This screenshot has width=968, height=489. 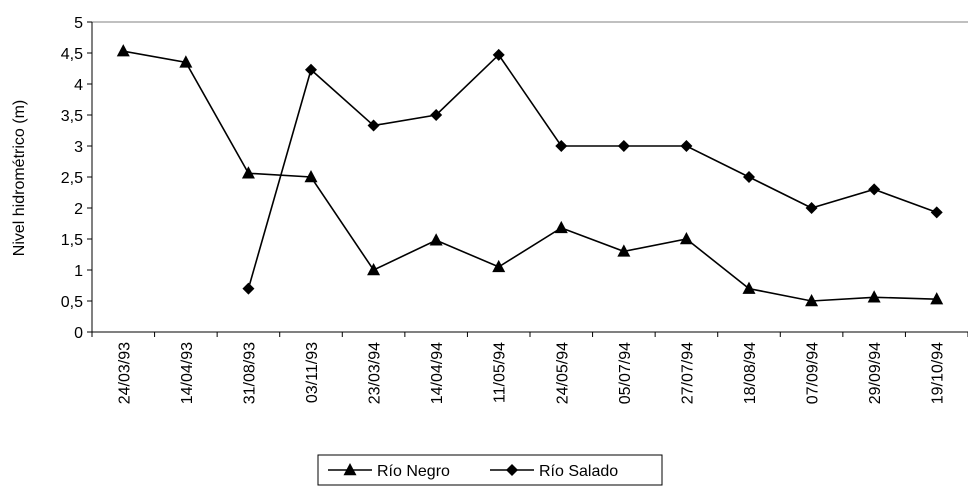 What do you see at coordinates (813, 373) in the screenshot?
I see `x-tick-label: 07/09/94` at bounding box center [813, 373].